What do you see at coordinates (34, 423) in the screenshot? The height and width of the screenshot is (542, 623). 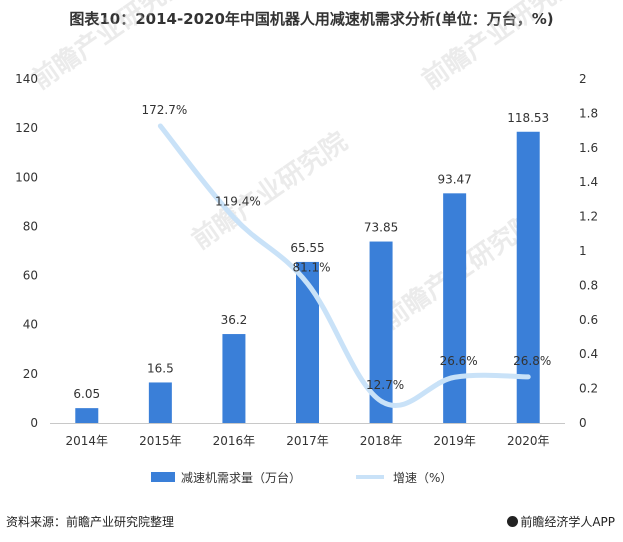 I see `left-axis-tick-label: 0` at bounding box center [34, 423].